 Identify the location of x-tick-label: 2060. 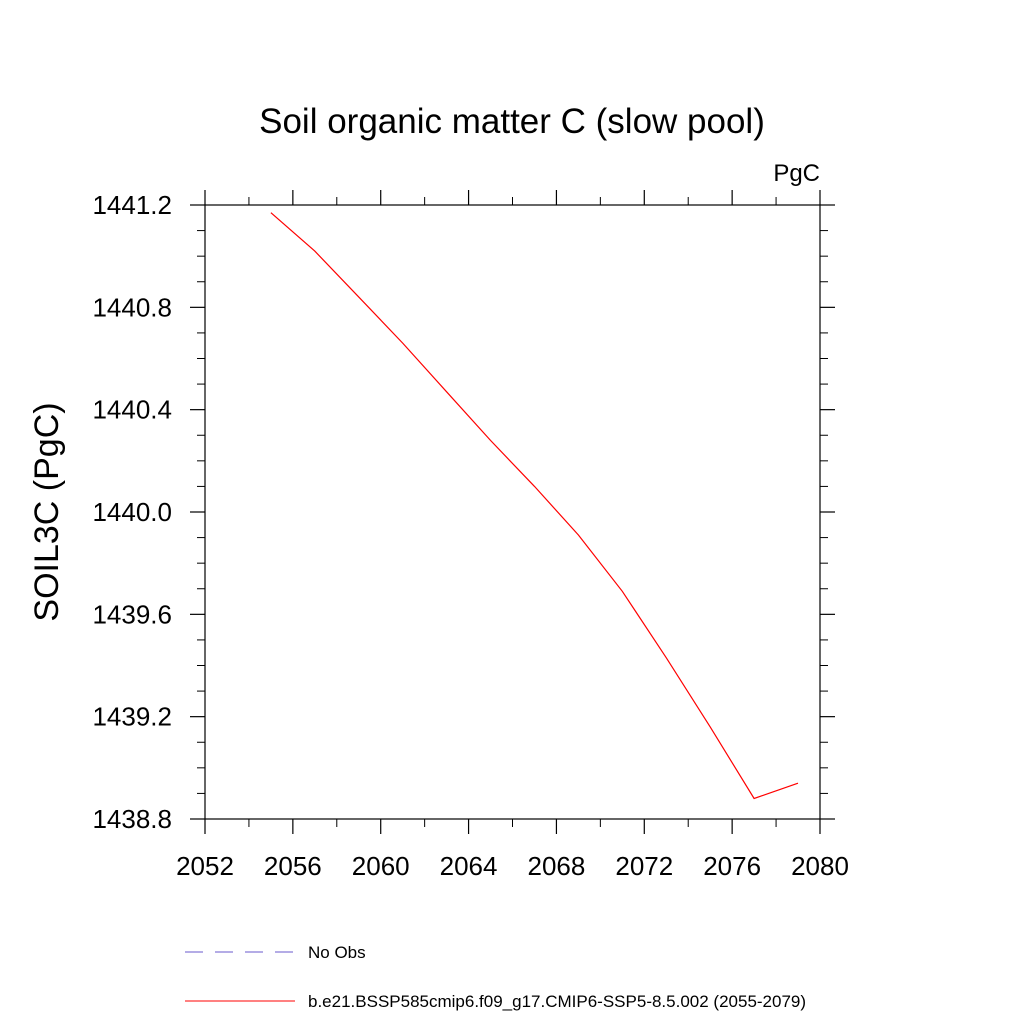
(381, 866).